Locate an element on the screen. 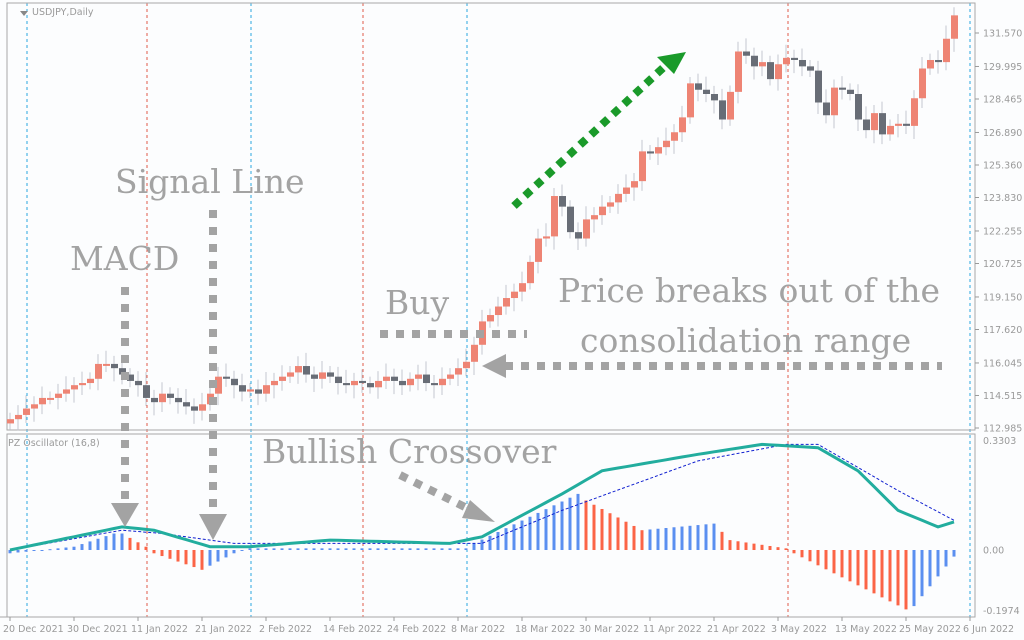 This screenshot has height=640, width=1024. symbol-title: USDJPY,Daily is located at coordinates (63, 12).